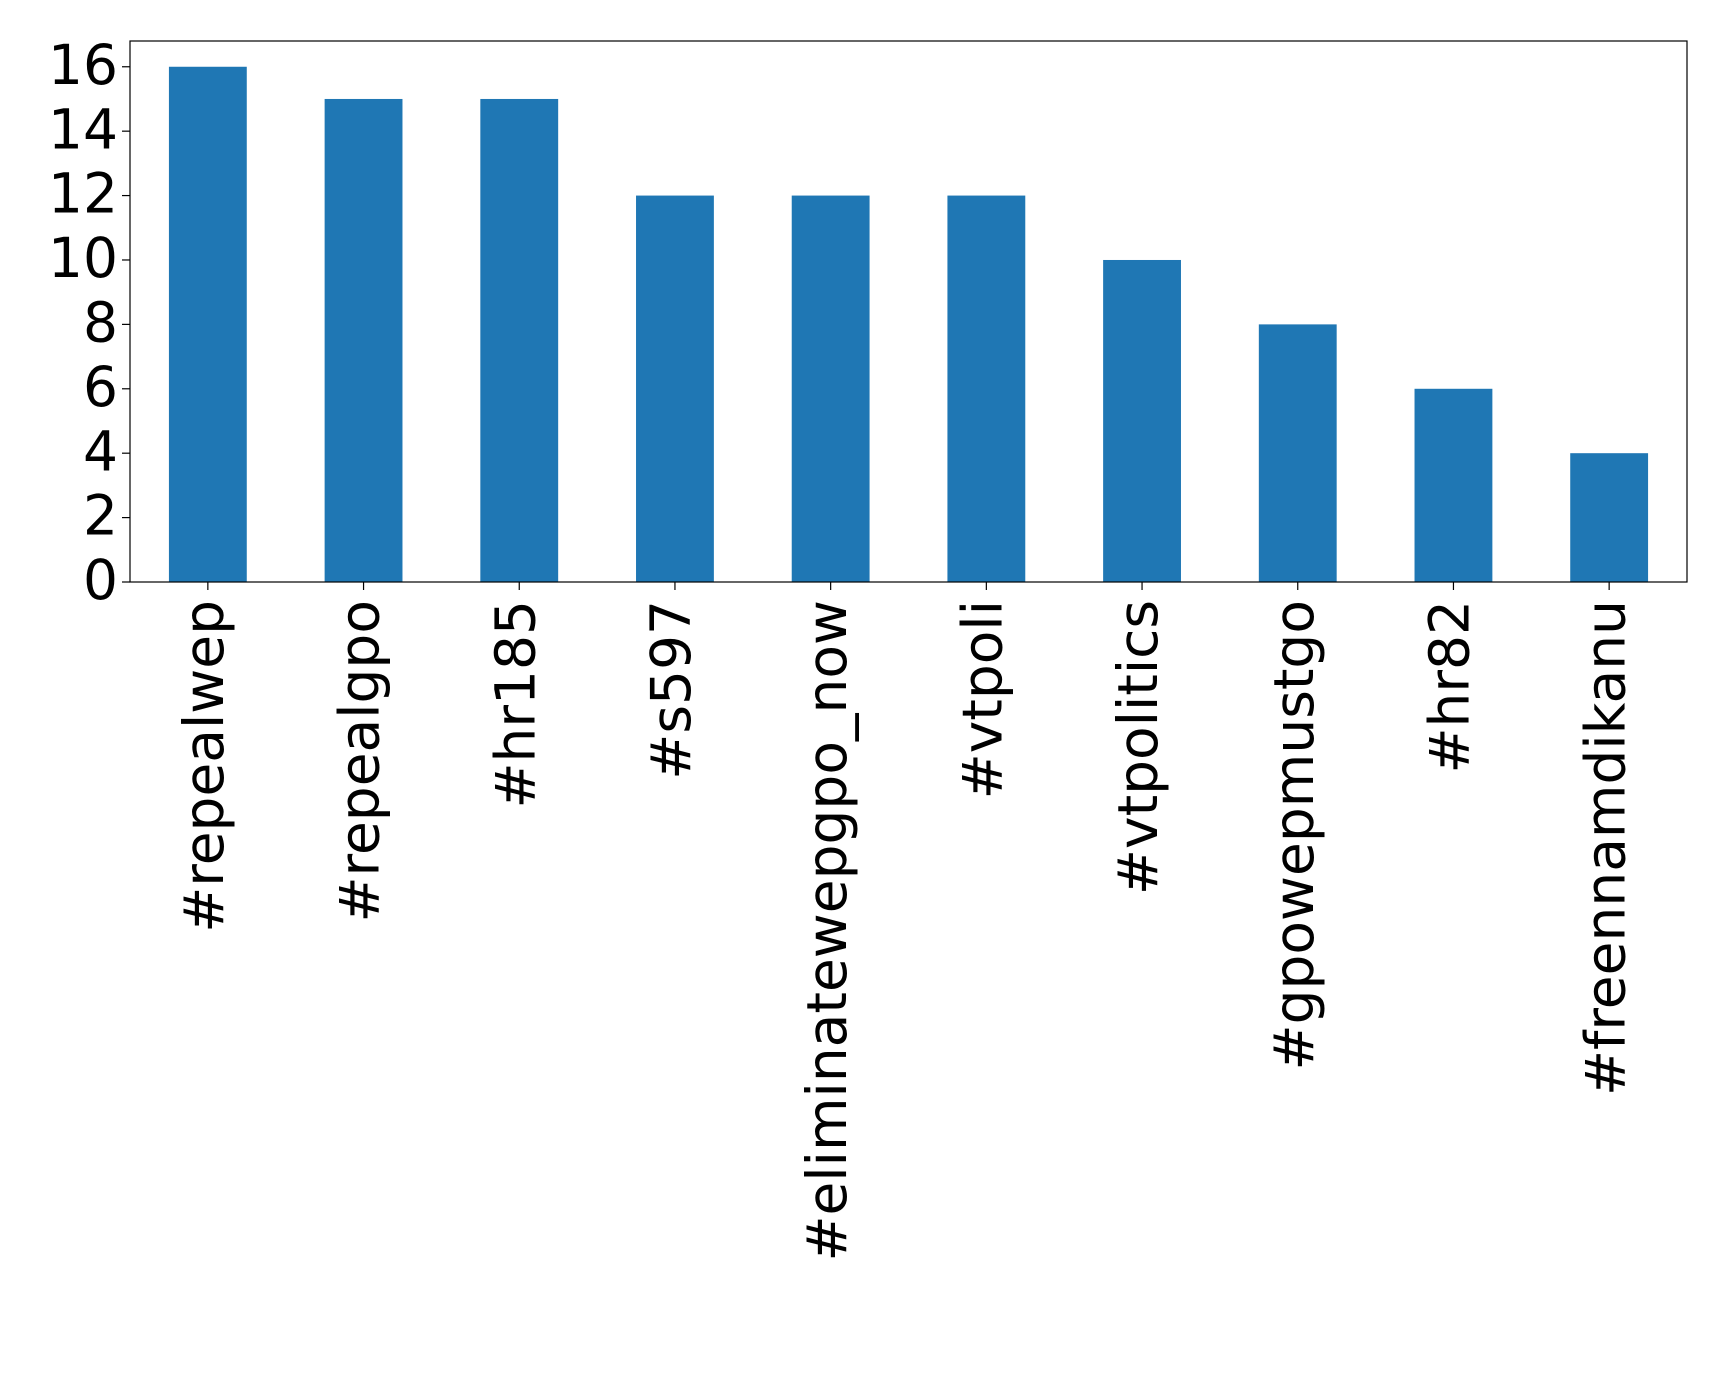  I want to click on y-tick-label: 14, so click(83, 129).